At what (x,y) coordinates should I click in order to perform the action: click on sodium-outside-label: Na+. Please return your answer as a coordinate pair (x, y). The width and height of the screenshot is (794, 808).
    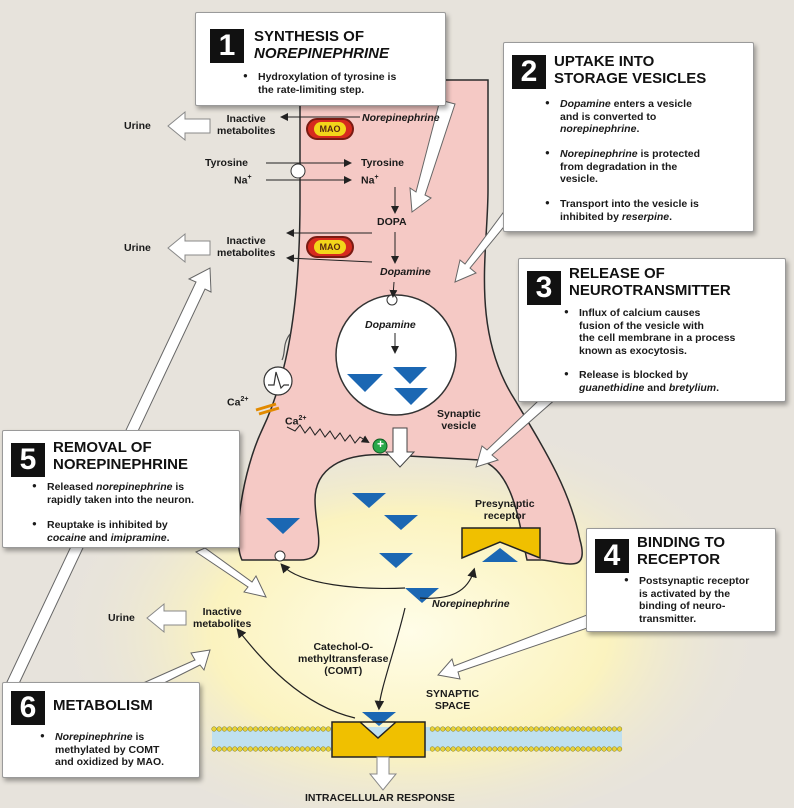
    Looking at the image, I should click on (243, 180).